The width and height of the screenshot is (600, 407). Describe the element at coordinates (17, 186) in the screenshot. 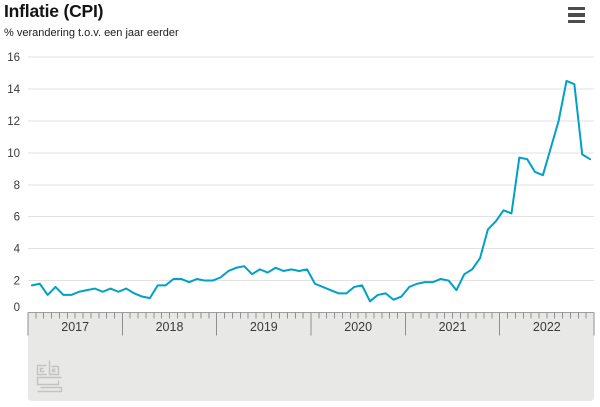

I see `y-axis-label: 8` at that location.